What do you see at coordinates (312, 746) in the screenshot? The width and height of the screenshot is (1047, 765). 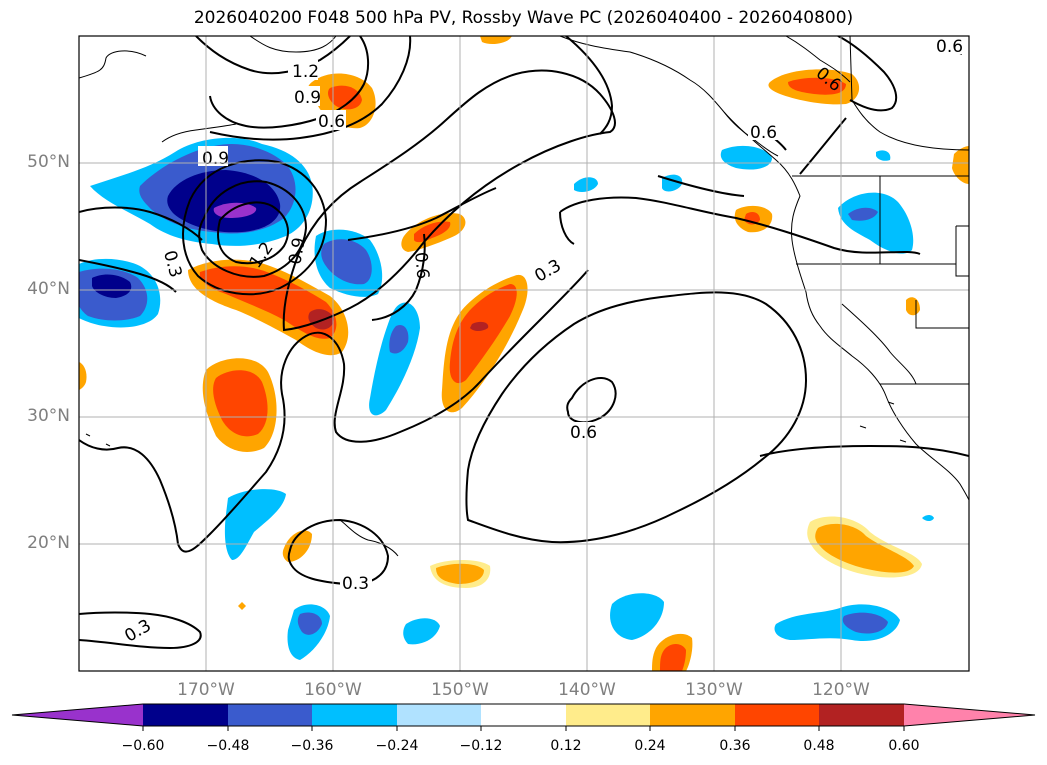 I see `colorbar-tick-label: −0.36` at bounding box center [312, 746].